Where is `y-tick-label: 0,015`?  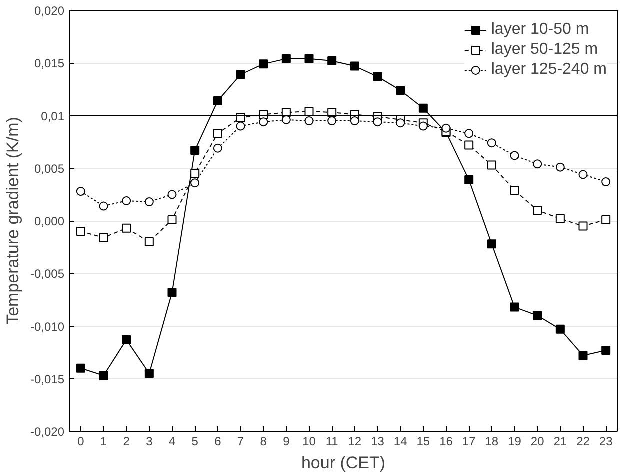 y-tick-label: 0,015 is located at coordinates (49, 63).